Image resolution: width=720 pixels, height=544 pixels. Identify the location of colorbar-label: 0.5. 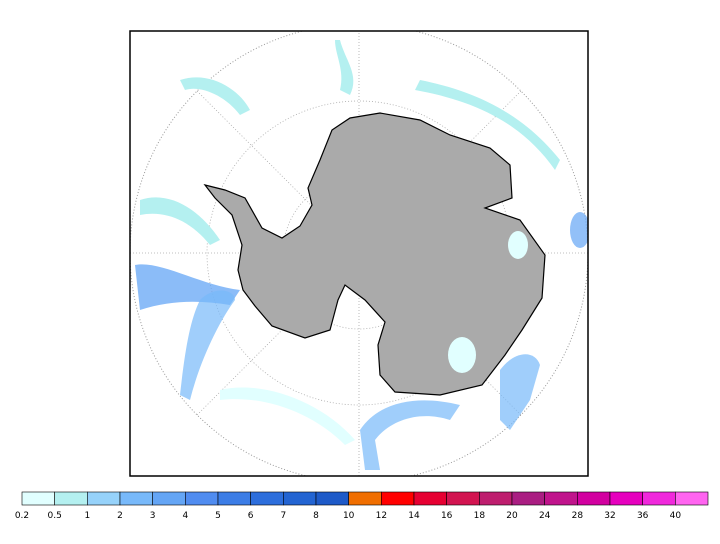
(55, 516).